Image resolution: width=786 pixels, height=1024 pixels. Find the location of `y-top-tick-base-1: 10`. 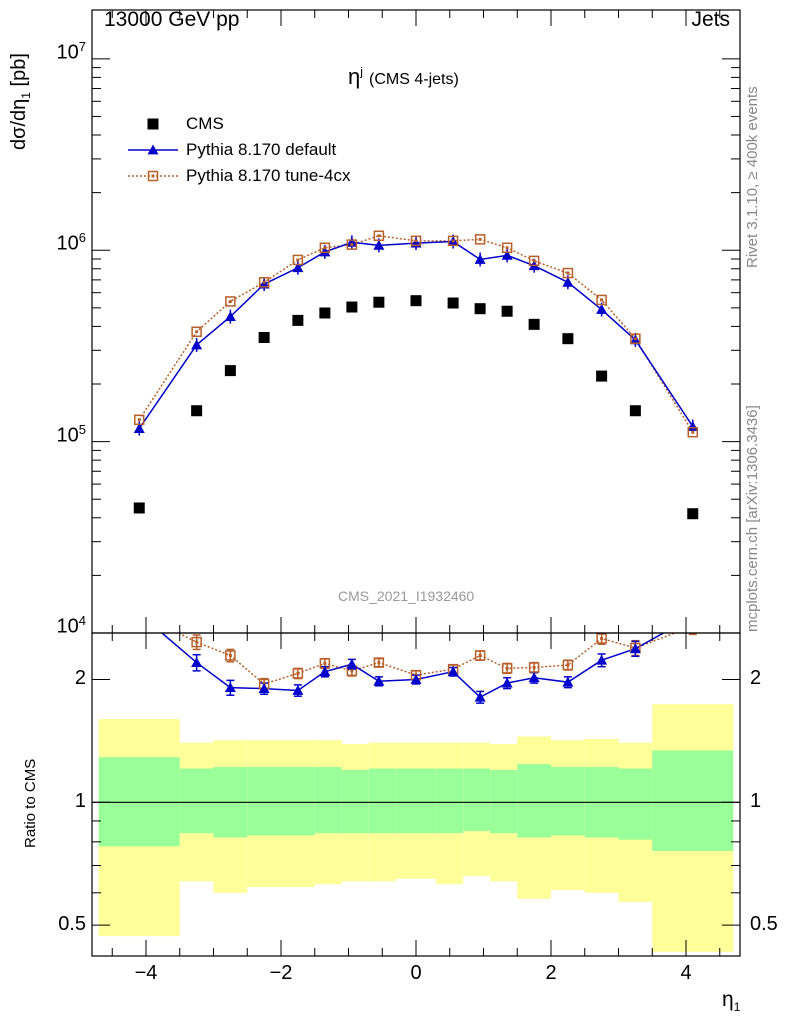

y-top-tick-base-1: 10 is located at coordinates (67, 435).